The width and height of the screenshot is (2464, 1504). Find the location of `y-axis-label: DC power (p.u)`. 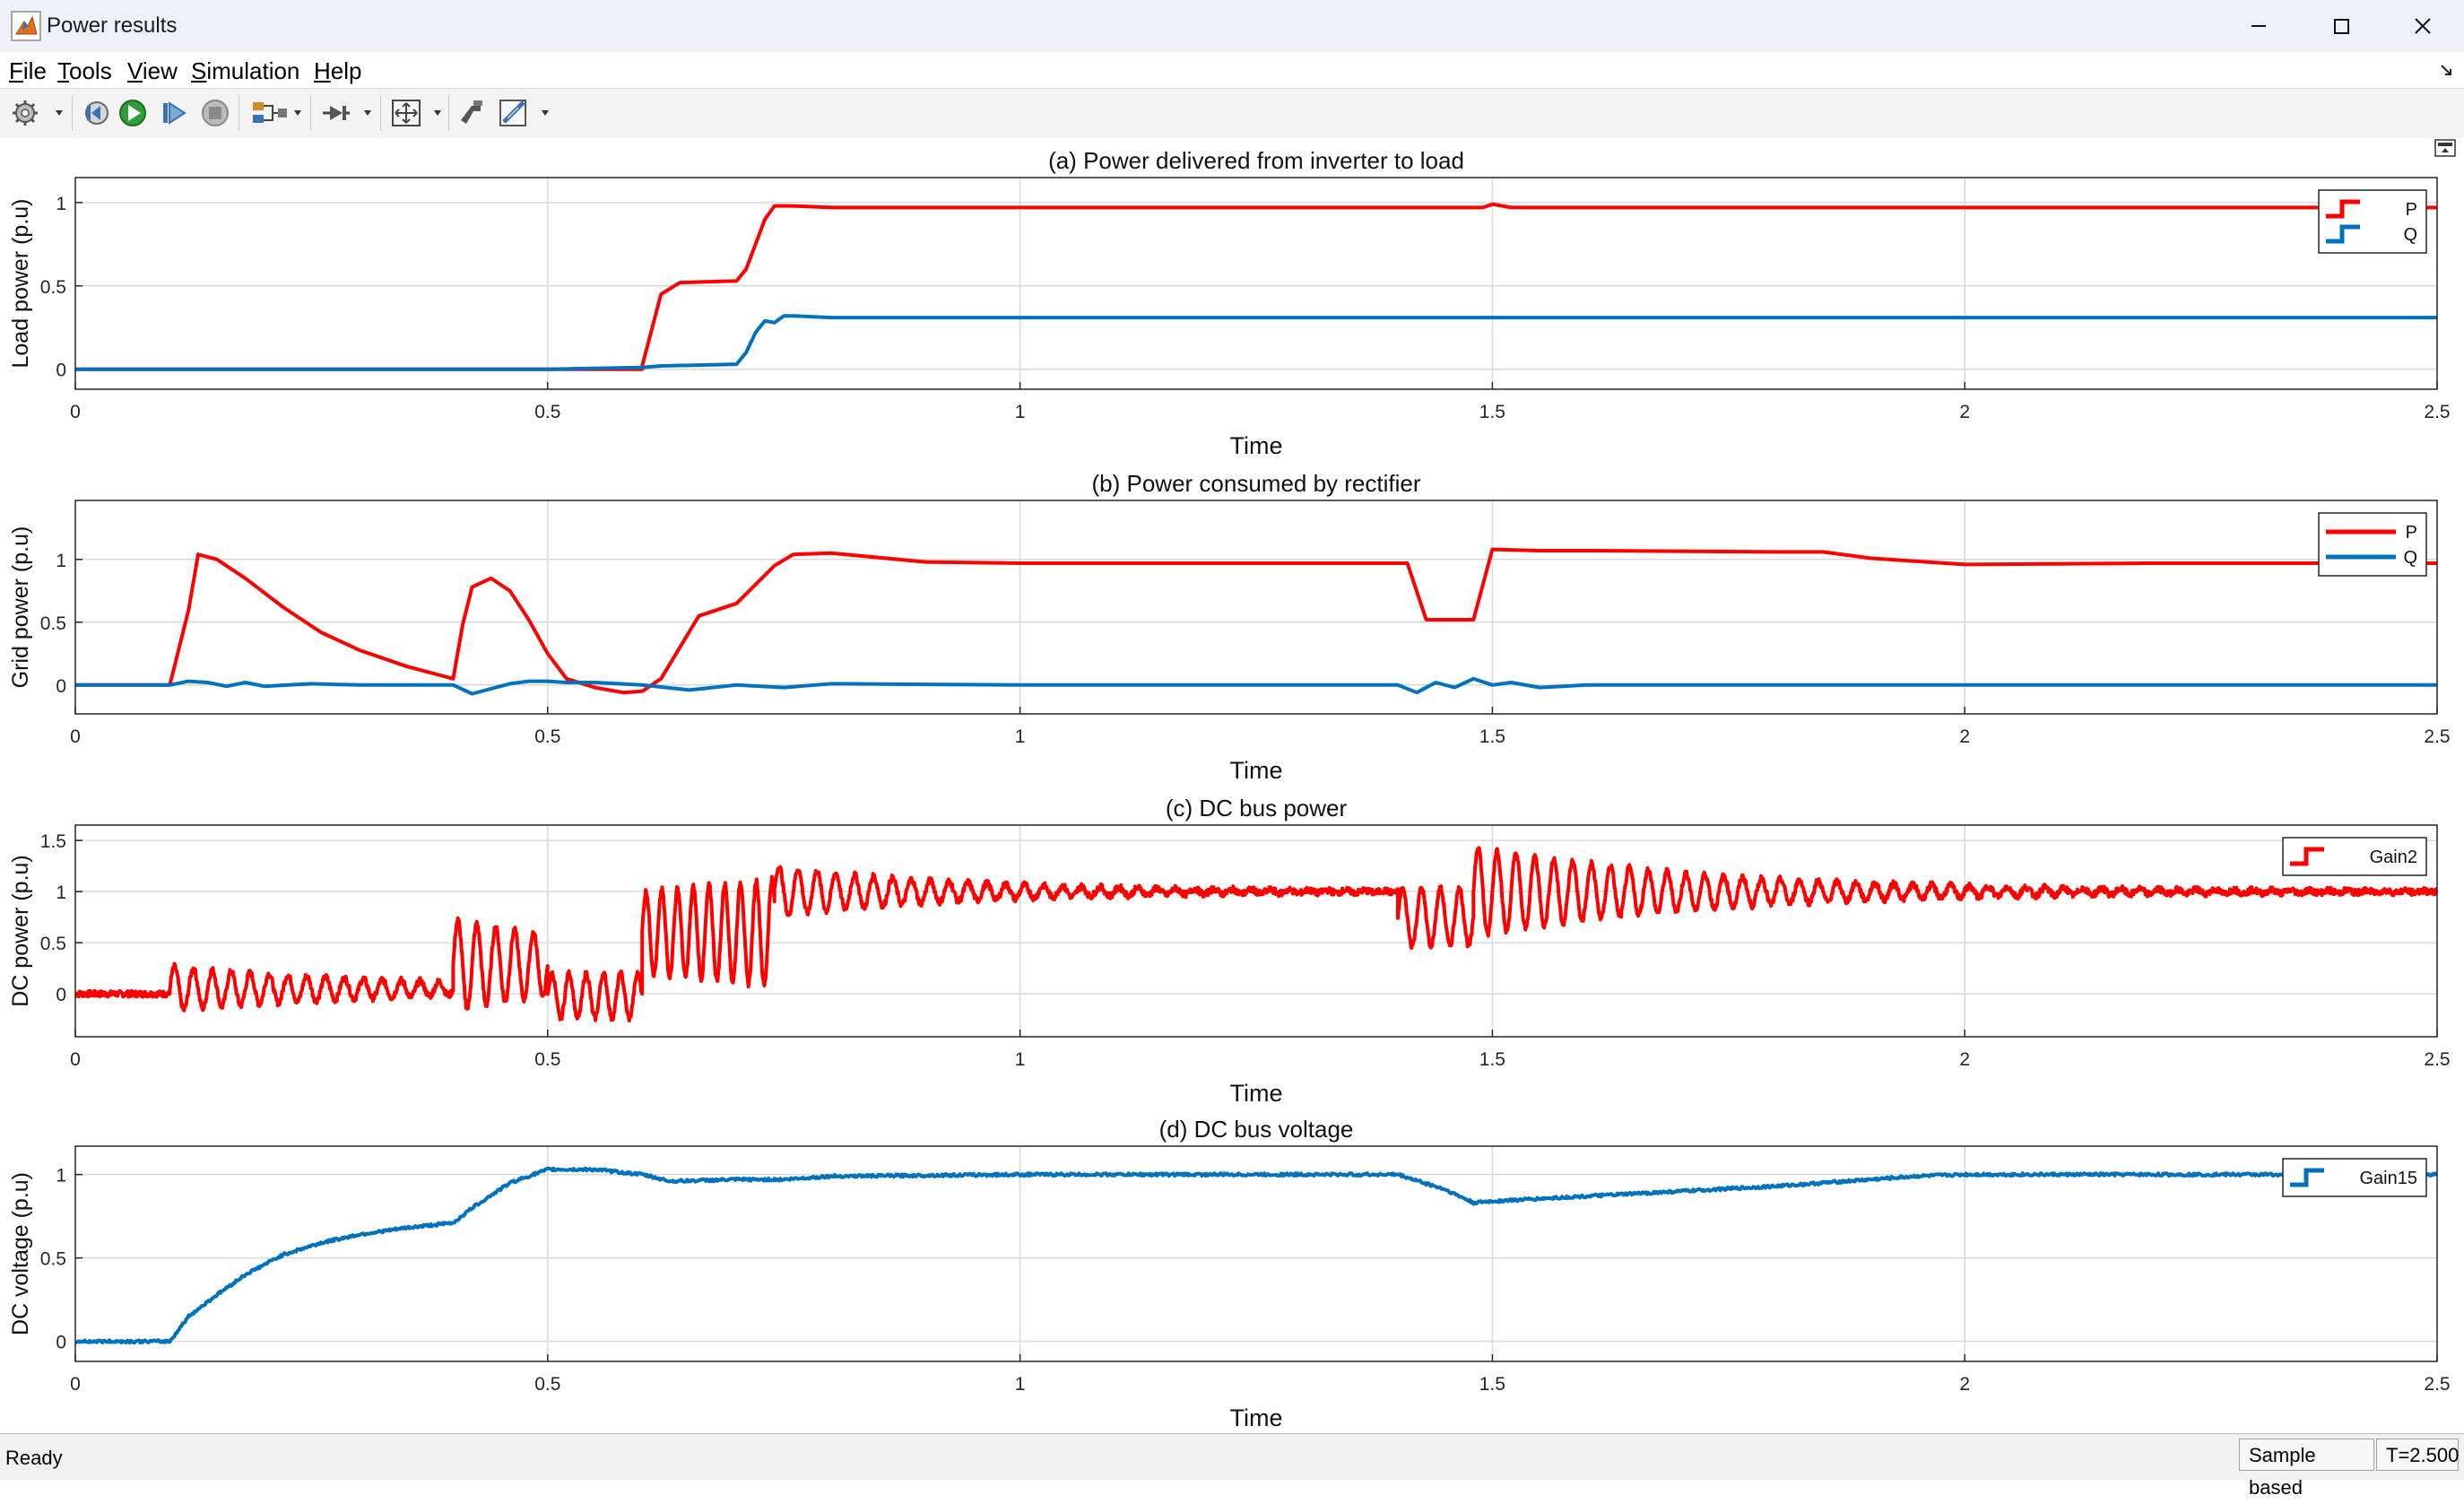

y-axis-label: DC power (p.u) is located at coordinates (20, 931).